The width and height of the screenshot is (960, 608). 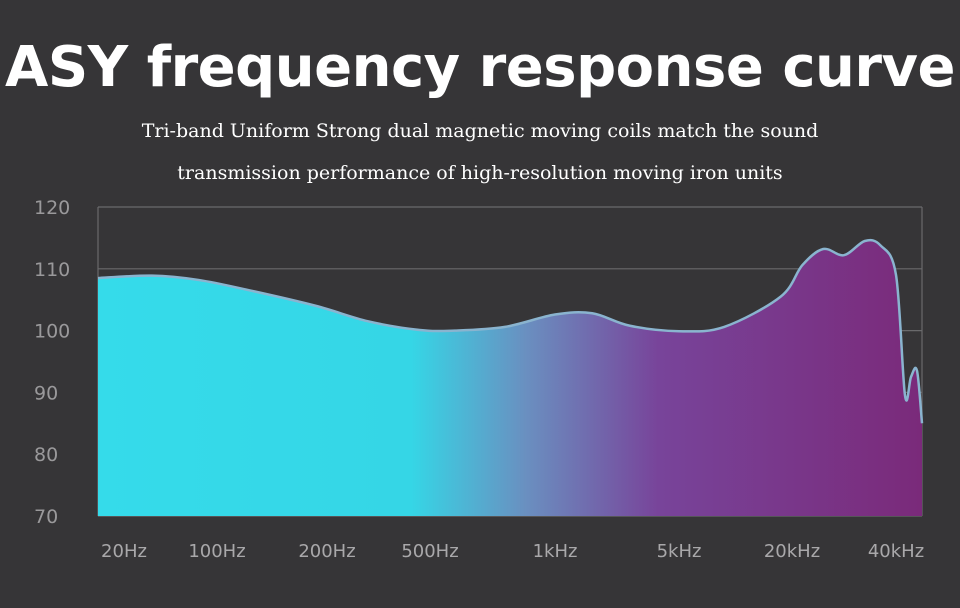 I want to click on y-tick-label: 70, so click(x=46, y=517).